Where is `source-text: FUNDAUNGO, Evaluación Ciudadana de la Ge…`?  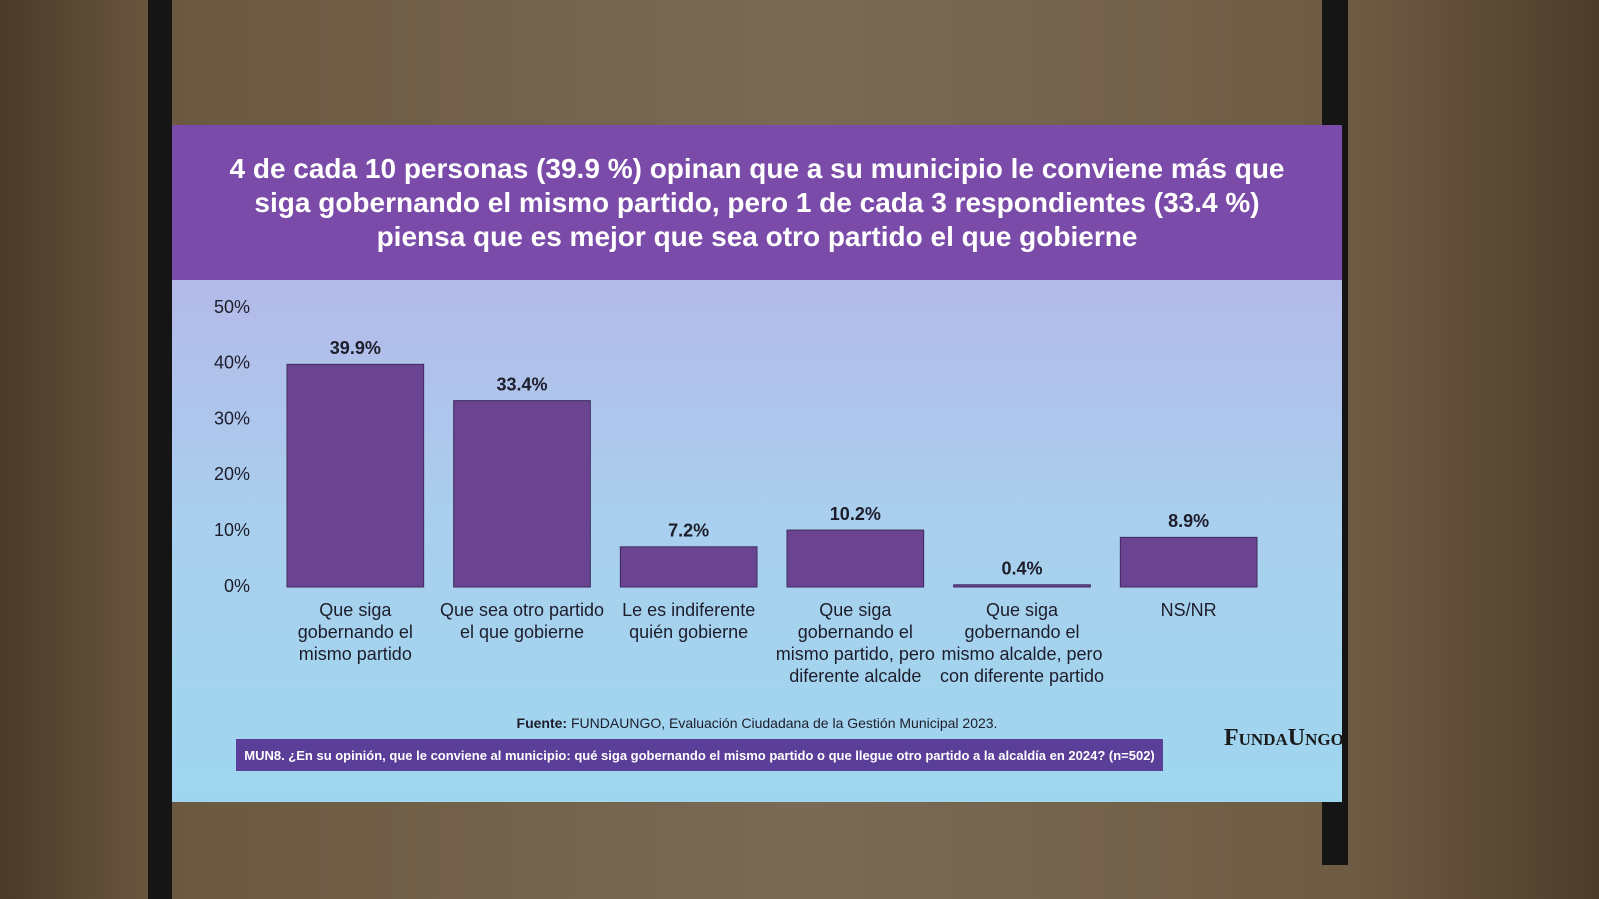 source-text: FUNDAUNGO, Evaluación Ciudadana de la Ge… is located at coordinates (784, 723).